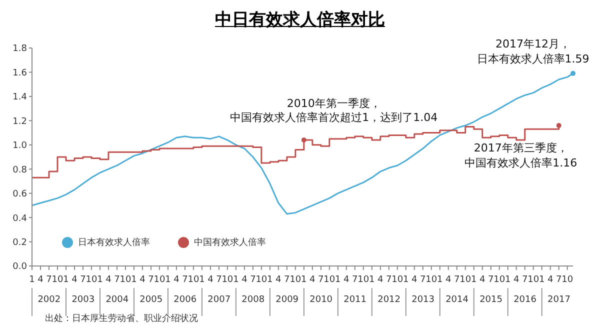 This screenshot has width=600, height=330. Describe the element at coordinates (20, 195) in the screenshot. I see `y-tick-label: 0.6` at that location.